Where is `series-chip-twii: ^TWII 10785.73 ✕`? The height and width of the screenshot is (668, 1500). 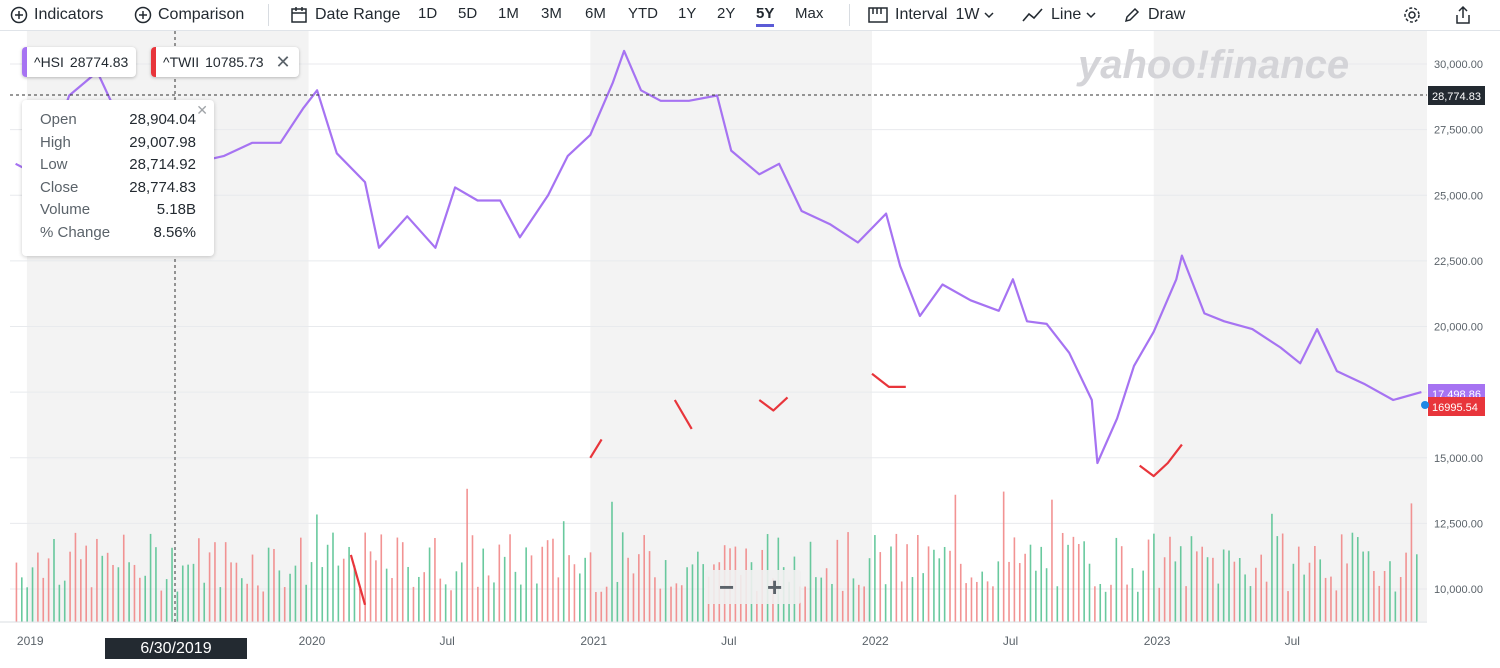
series-chip-twii: ^TWII 10785.73 ✕ is located at coordinates (225, 62).